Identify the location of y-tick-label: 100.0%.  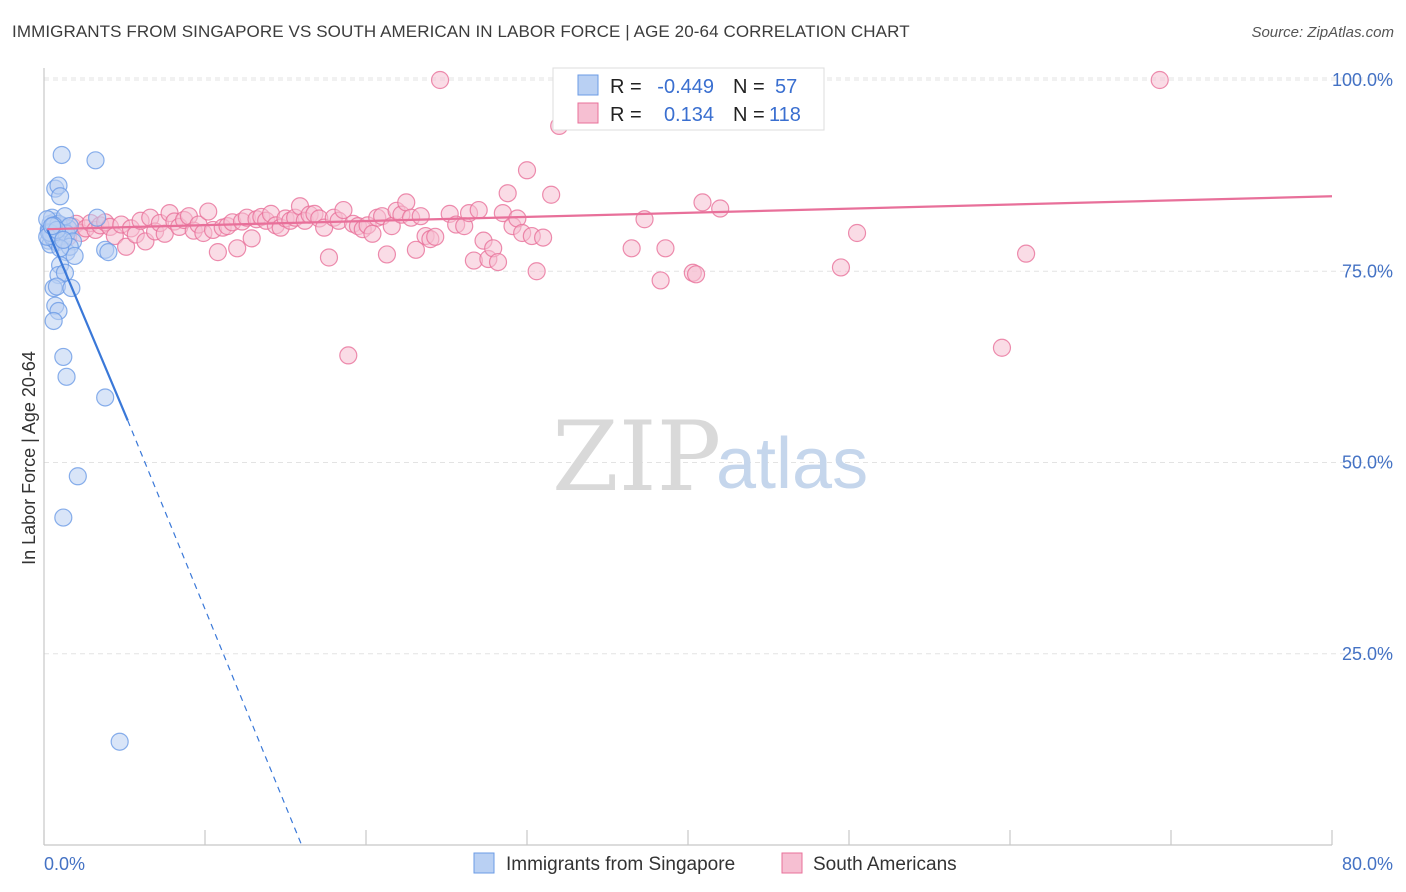
(1362, 80).